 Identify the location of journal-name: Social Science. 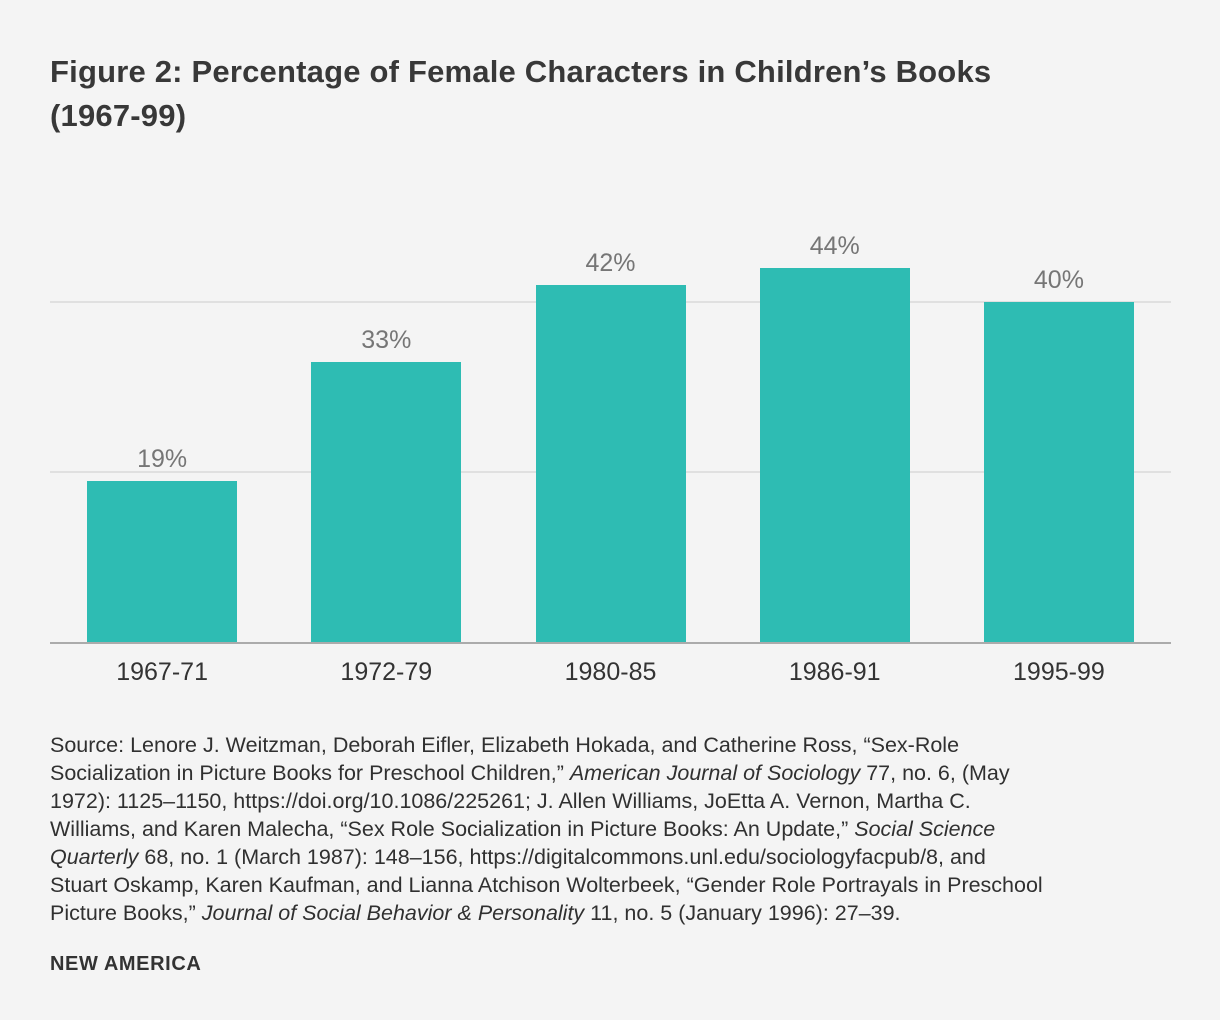
(925, 829).